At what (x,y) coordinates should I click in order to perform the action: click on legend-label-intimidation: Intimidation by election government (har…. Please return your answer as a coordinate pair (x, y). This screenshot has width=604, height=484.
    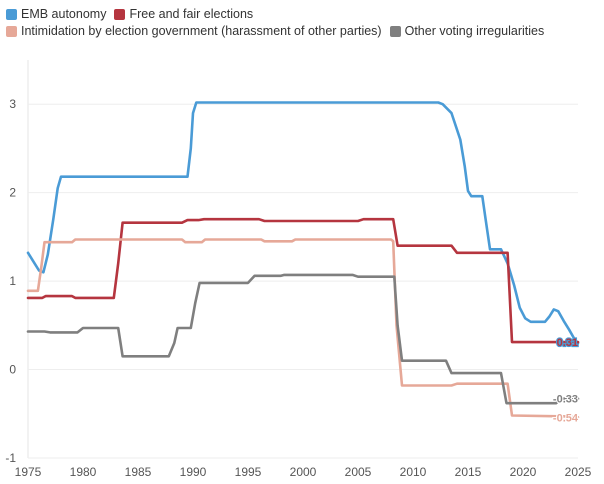
    Looking at the image, I should click on (201, 31).